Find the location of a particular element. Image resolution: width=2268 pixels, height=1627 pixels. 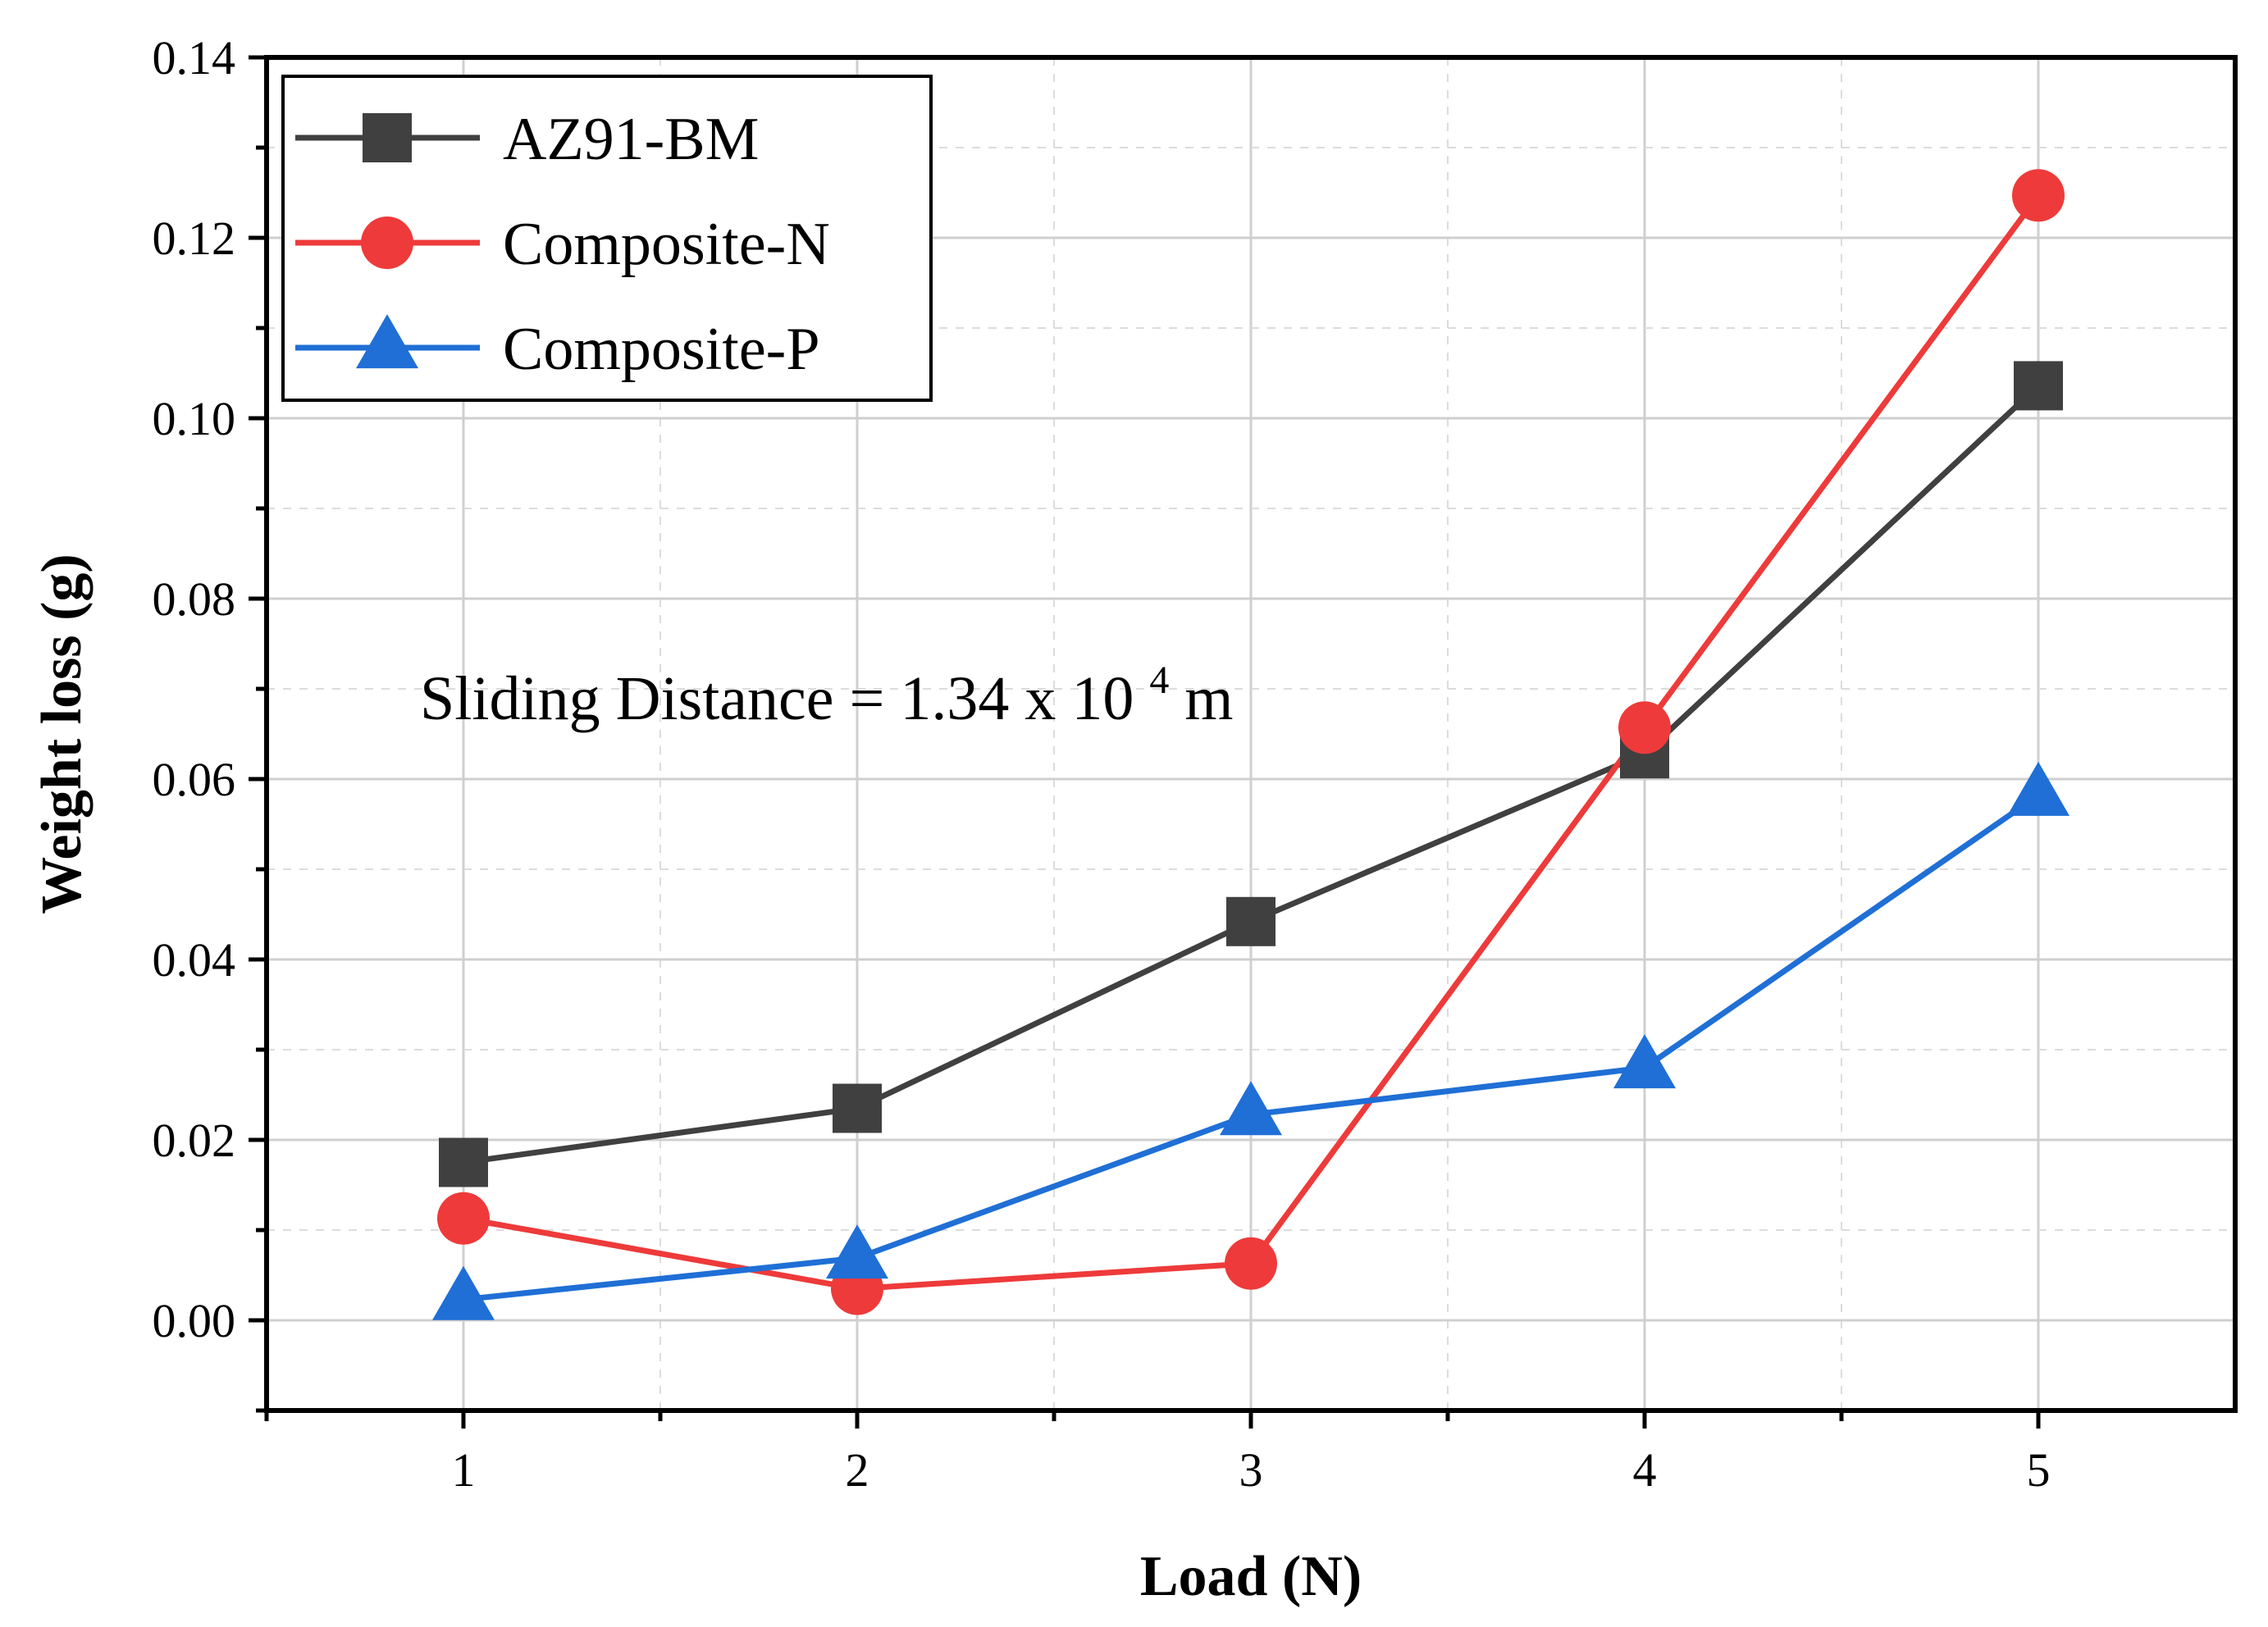

legend: AZ91-BM Composite-N Composite-P is located at coordinates (607, 238).